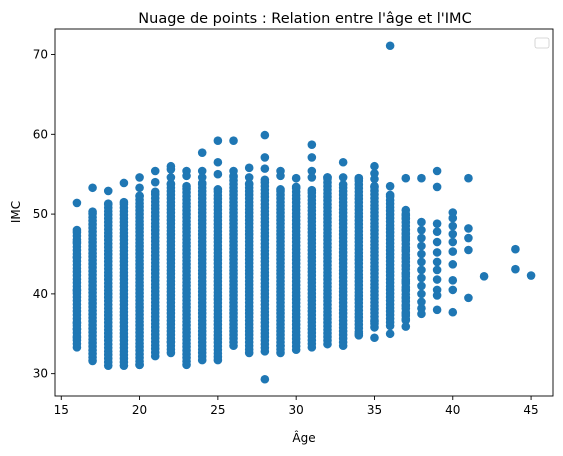 The image size is (563, 456). I want to click on x-tick-label: 40, so click(452, 410).